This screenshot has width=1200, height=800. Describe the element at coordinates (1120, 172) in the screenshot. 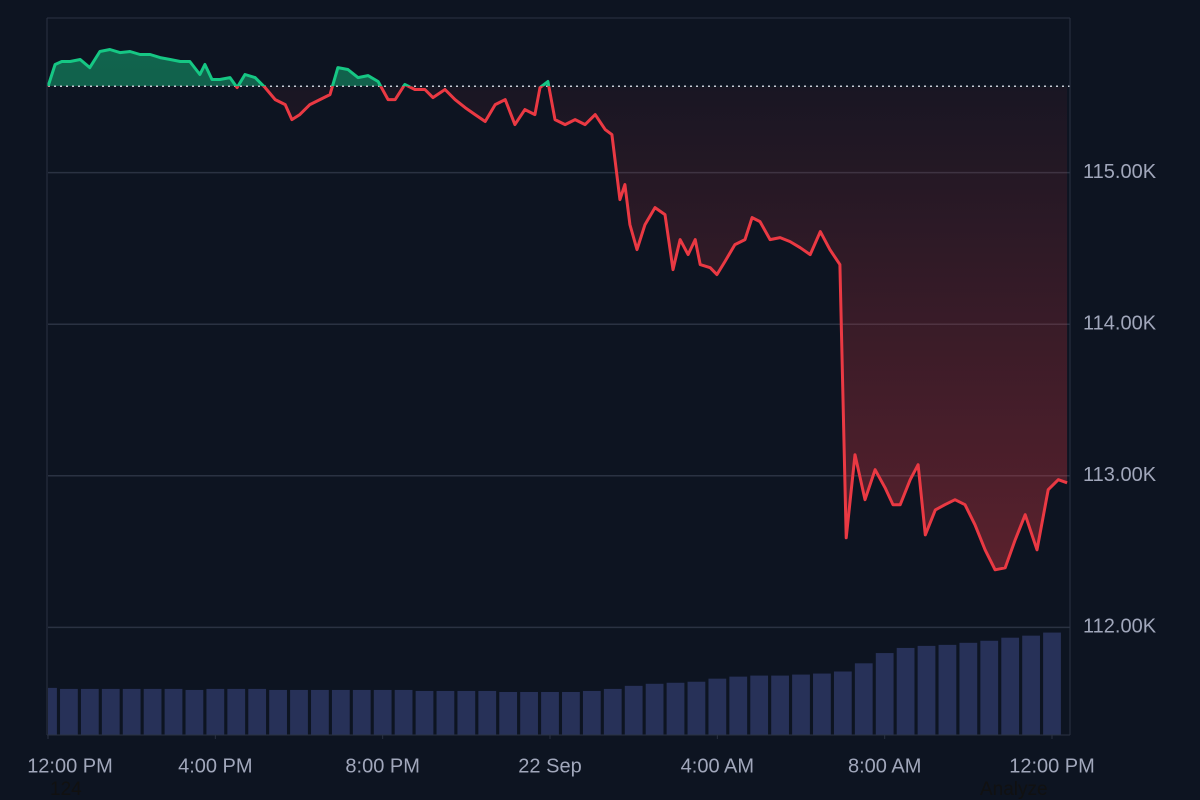

I see `y-tick-label: 115.00K` at that location.